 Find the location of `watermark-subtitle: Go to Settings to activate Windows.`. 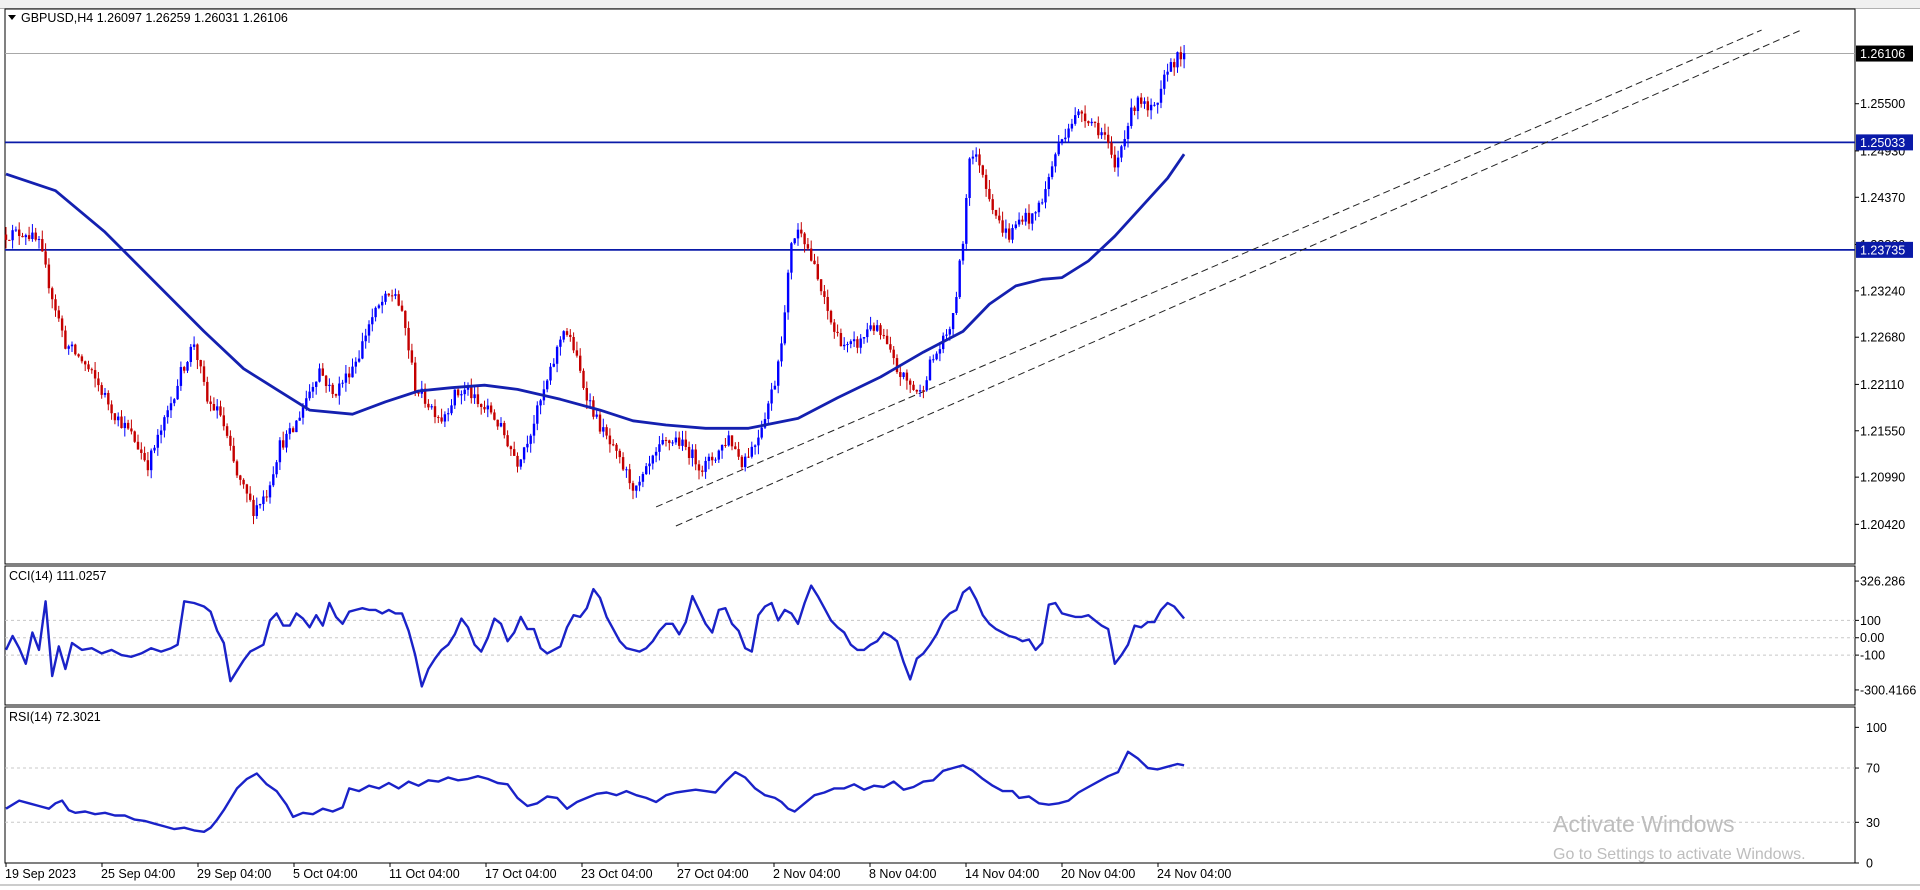

watermark-subtitle: Go to Settings to activate Windows. is located at coordinates (1679, 854).